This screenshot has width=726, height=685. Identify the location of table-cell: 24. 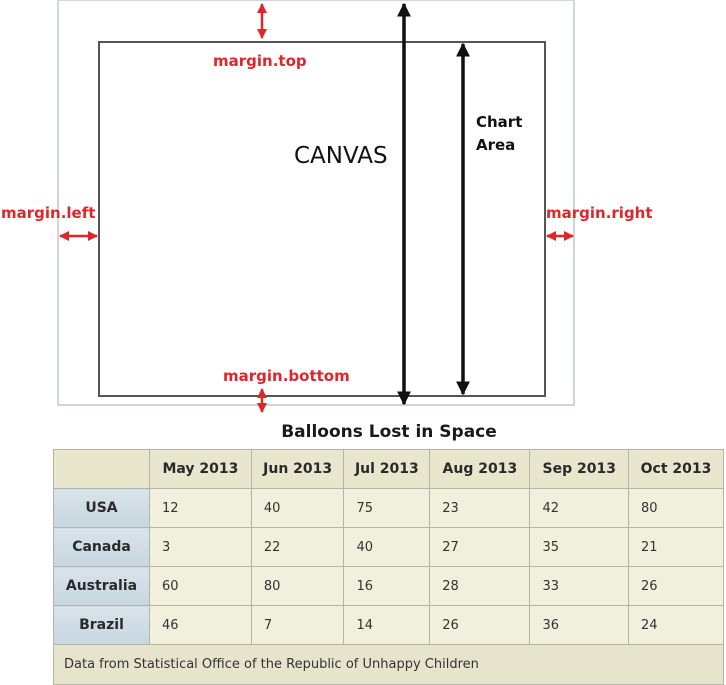
(676, 625).